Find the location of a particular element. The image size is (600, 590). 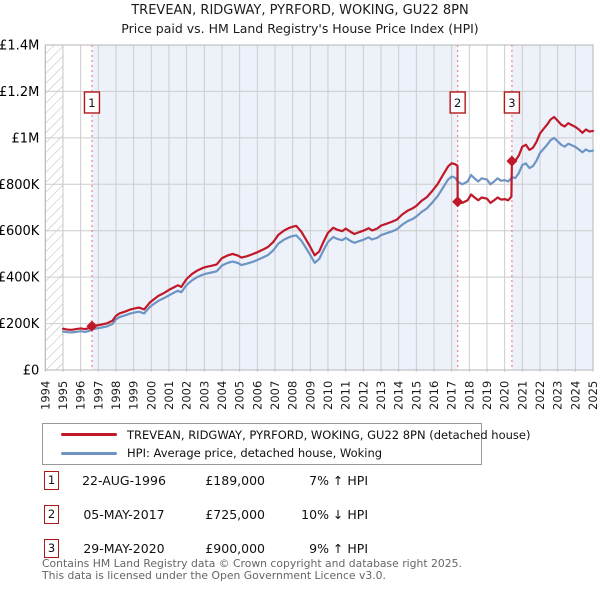

svg-text: 2025 is located at coordinates (593, 395).